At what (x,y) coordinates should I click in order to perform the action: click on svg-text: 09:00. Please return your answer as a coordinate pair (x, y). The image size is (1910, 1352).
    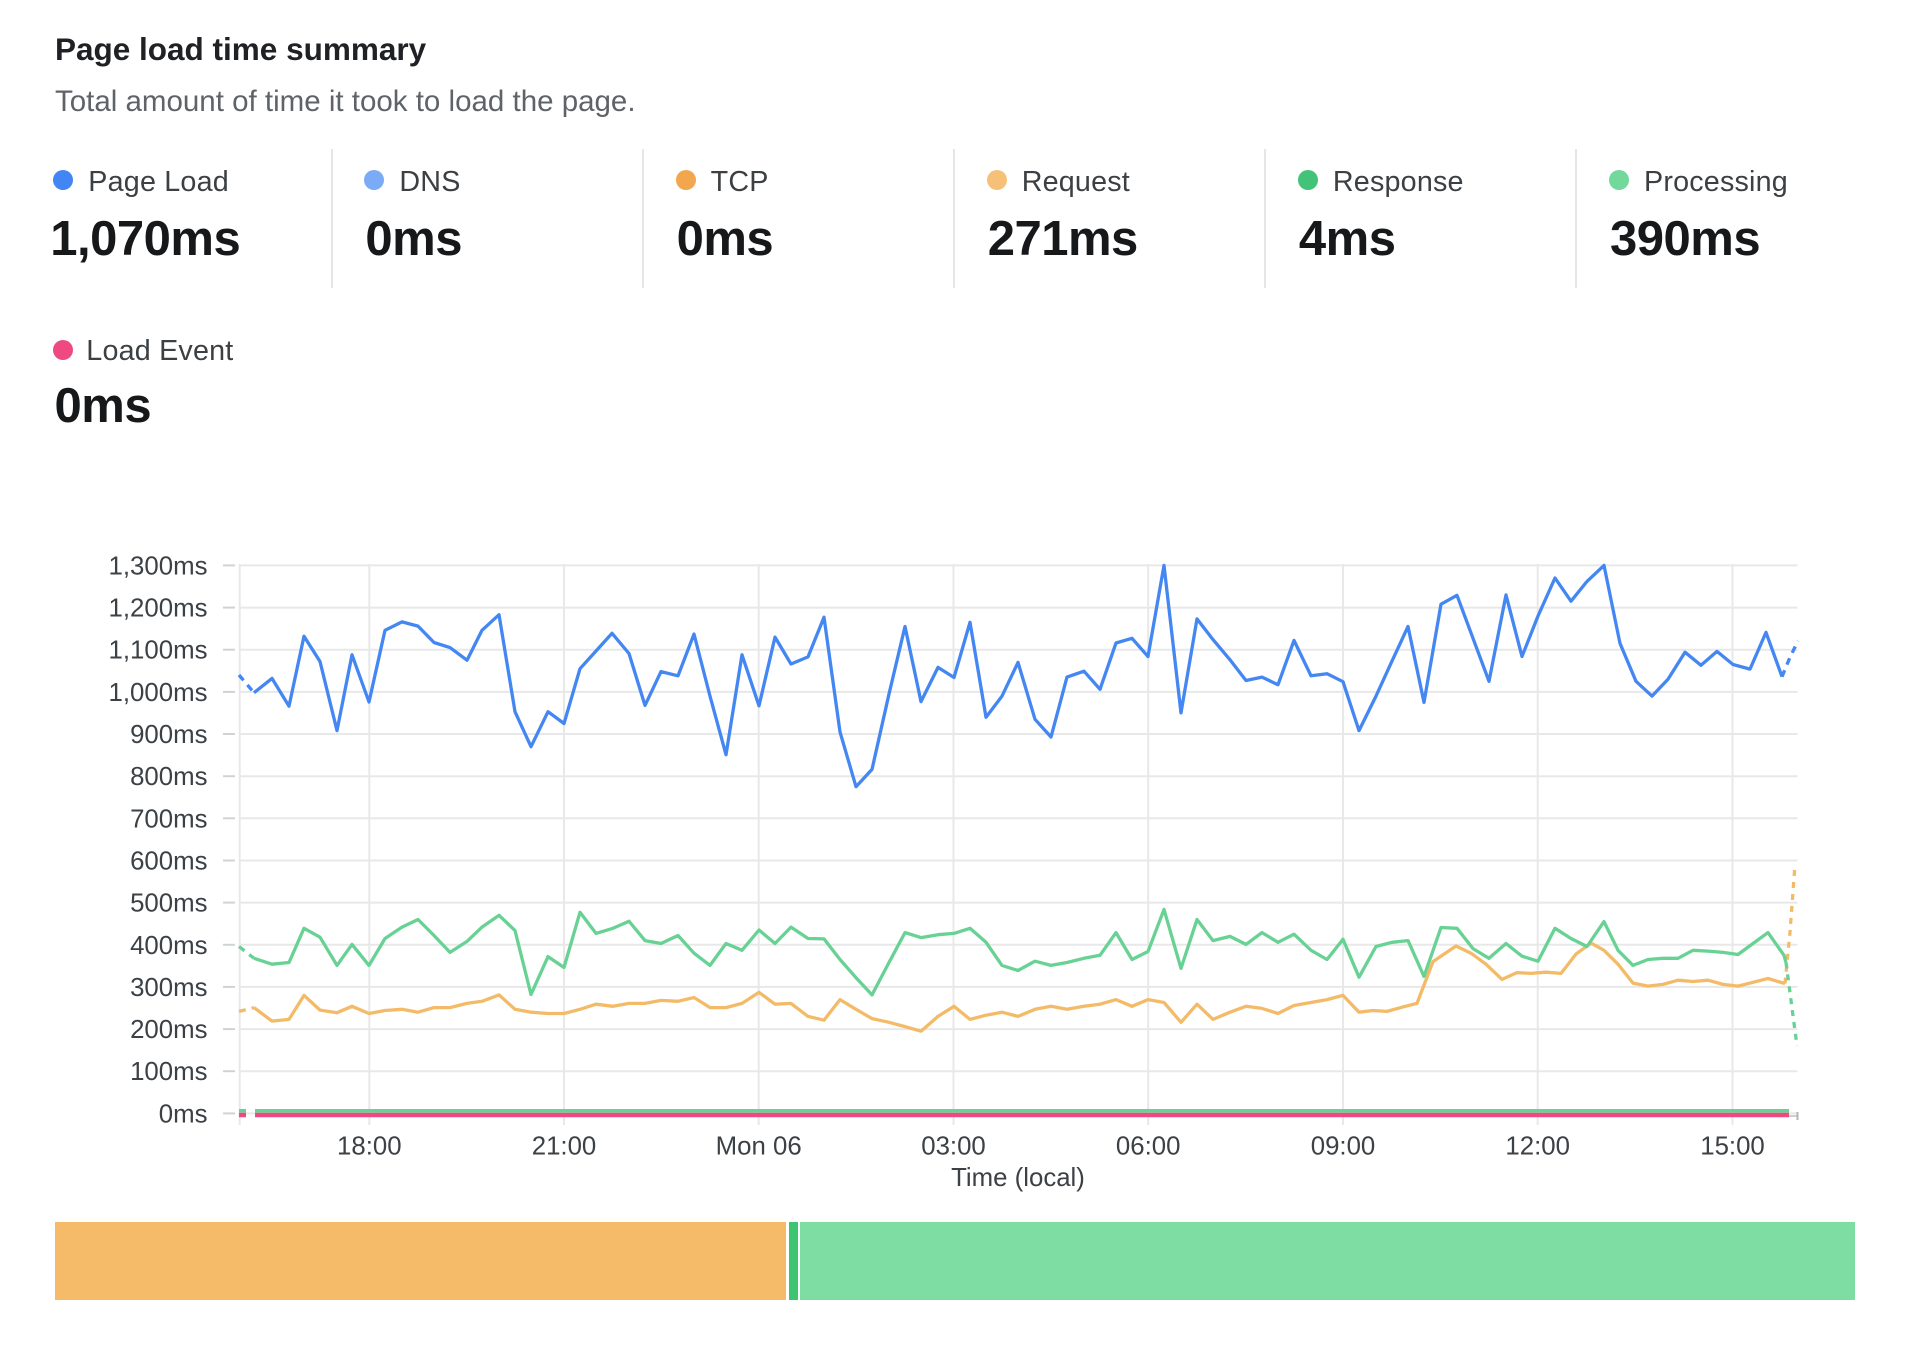
    Looking at the image, I should click on (1343, 1147).